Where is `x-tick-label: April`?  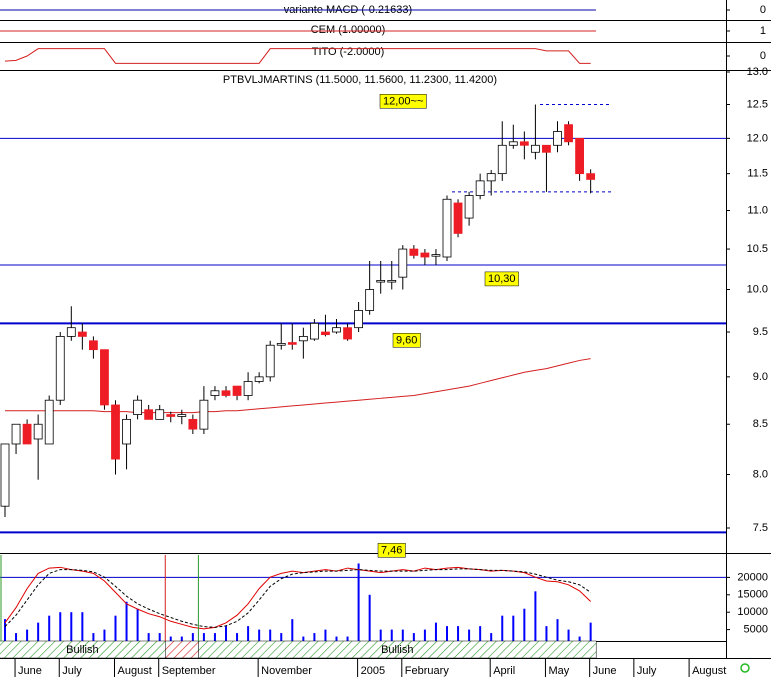
x-tick-label: April is located at coordinates (504, 671).